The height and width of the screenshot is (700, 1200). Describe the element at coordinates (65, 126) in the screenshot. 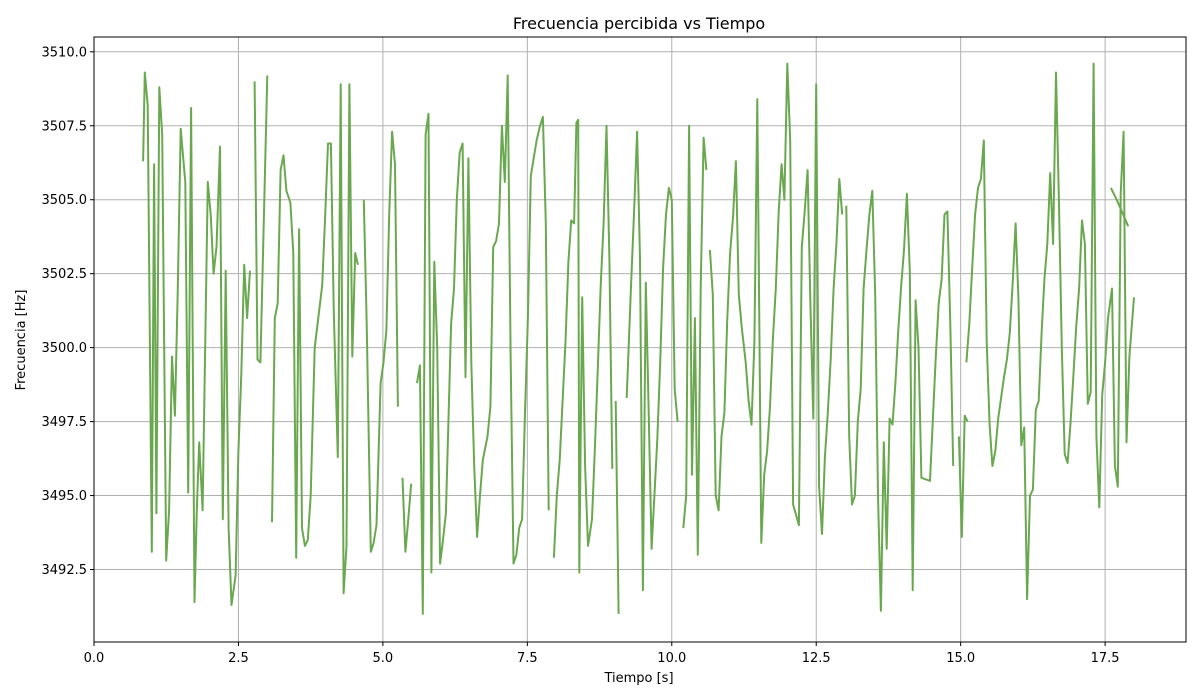

I see `y-tick-label: 3507.5` at that location.